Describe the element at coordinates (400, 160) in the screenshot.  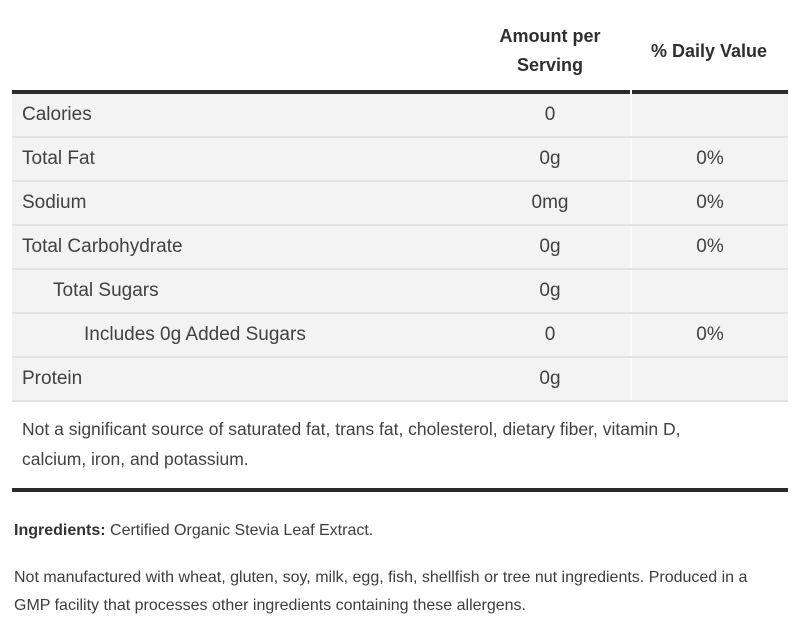
I see `table-row-total-fat: Total Fat 0g 0%` at that location.